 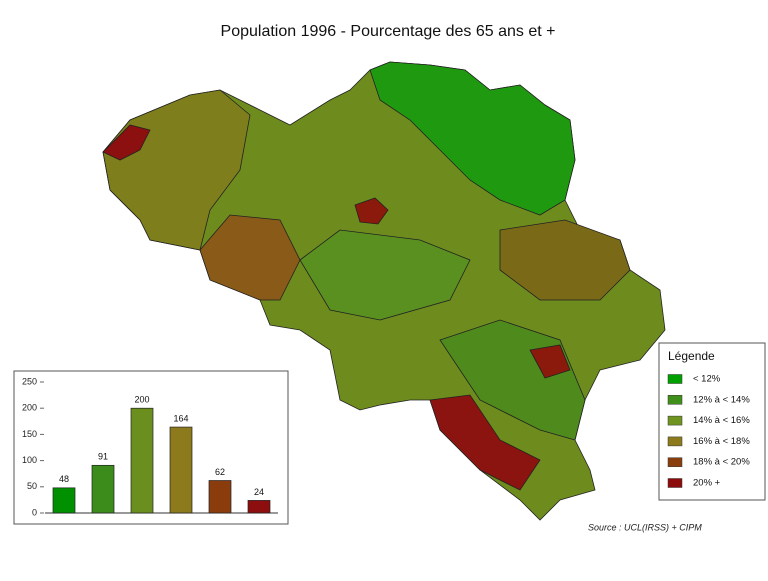 I want to click on value-label: 62, so click(x=220, y=472).